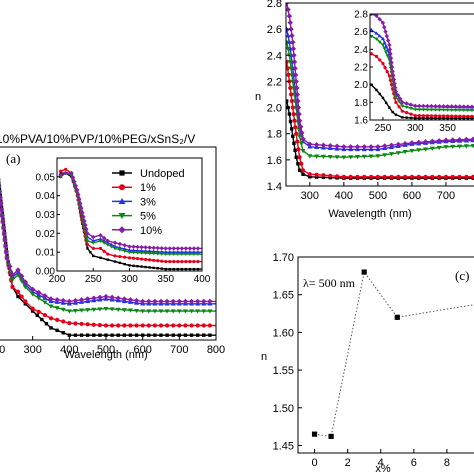  I want to click on x-tick-label: 300, so click(129, 279).